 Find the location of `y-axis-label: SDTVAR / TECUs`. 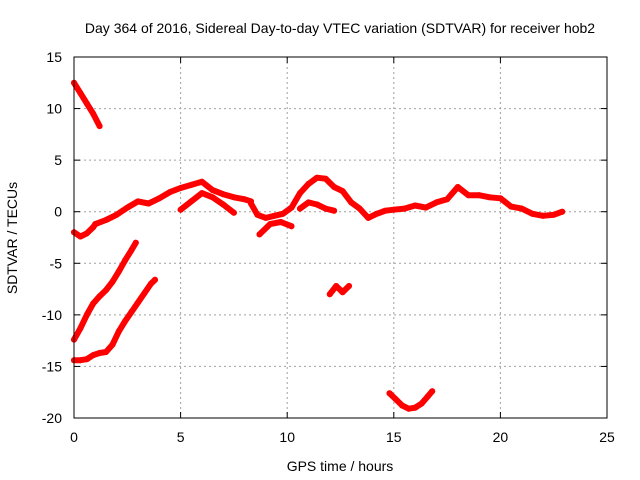

y-axis-label: SDTVAR / TECUs is located at coordinates (12, 238).